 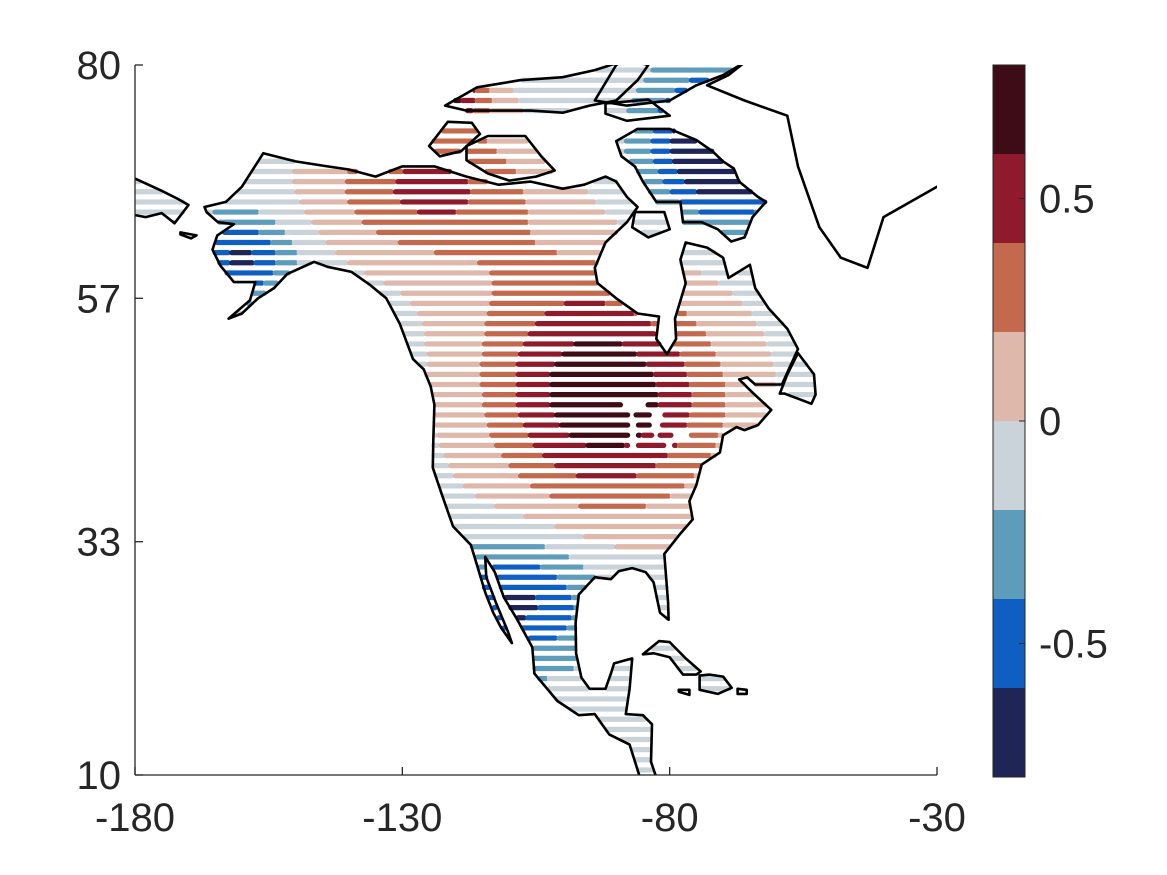 What do you see at coordinates (99, 299) in the screenshot?
I see `y-tick-label: 57` at bounding box center [99, 299].